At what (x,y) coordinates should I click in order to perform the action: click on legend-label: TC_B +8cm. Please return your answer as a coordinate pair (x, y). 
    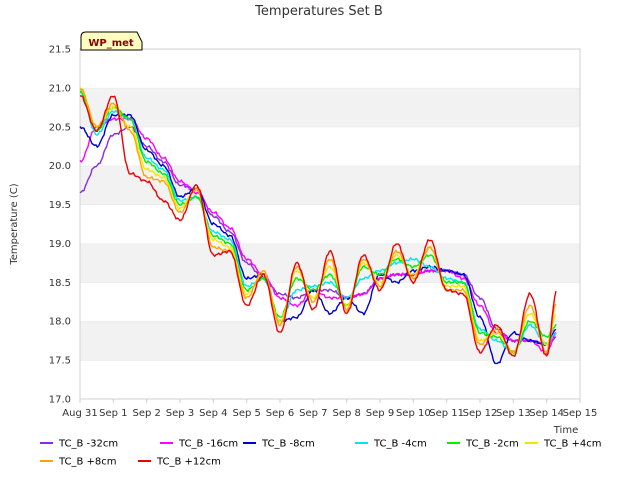
    Looking at the image, I should click on (87, 462).